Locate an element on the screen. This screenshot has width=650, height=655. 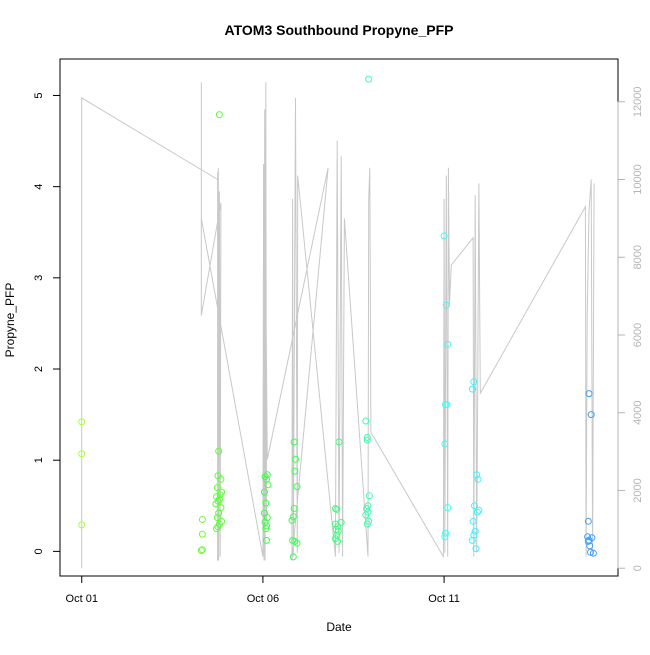
y-tick-label: 2 is located at coordinates (39, 369).